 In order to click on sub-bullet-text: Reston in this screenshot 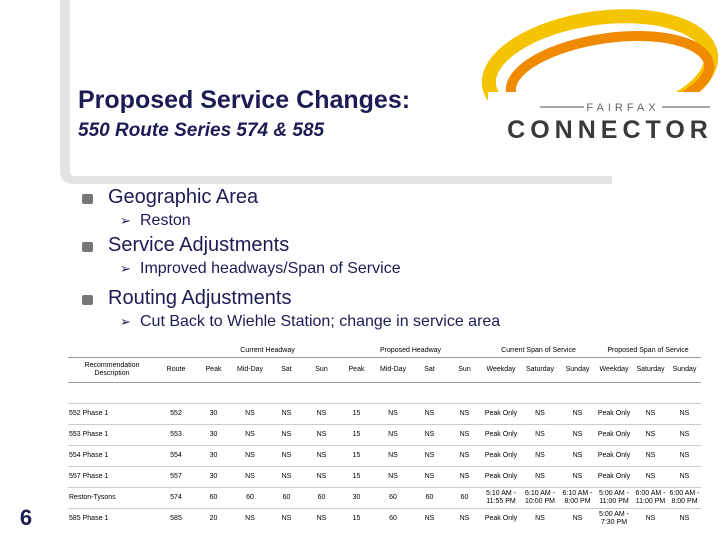, I will do `click(165, 220)`.